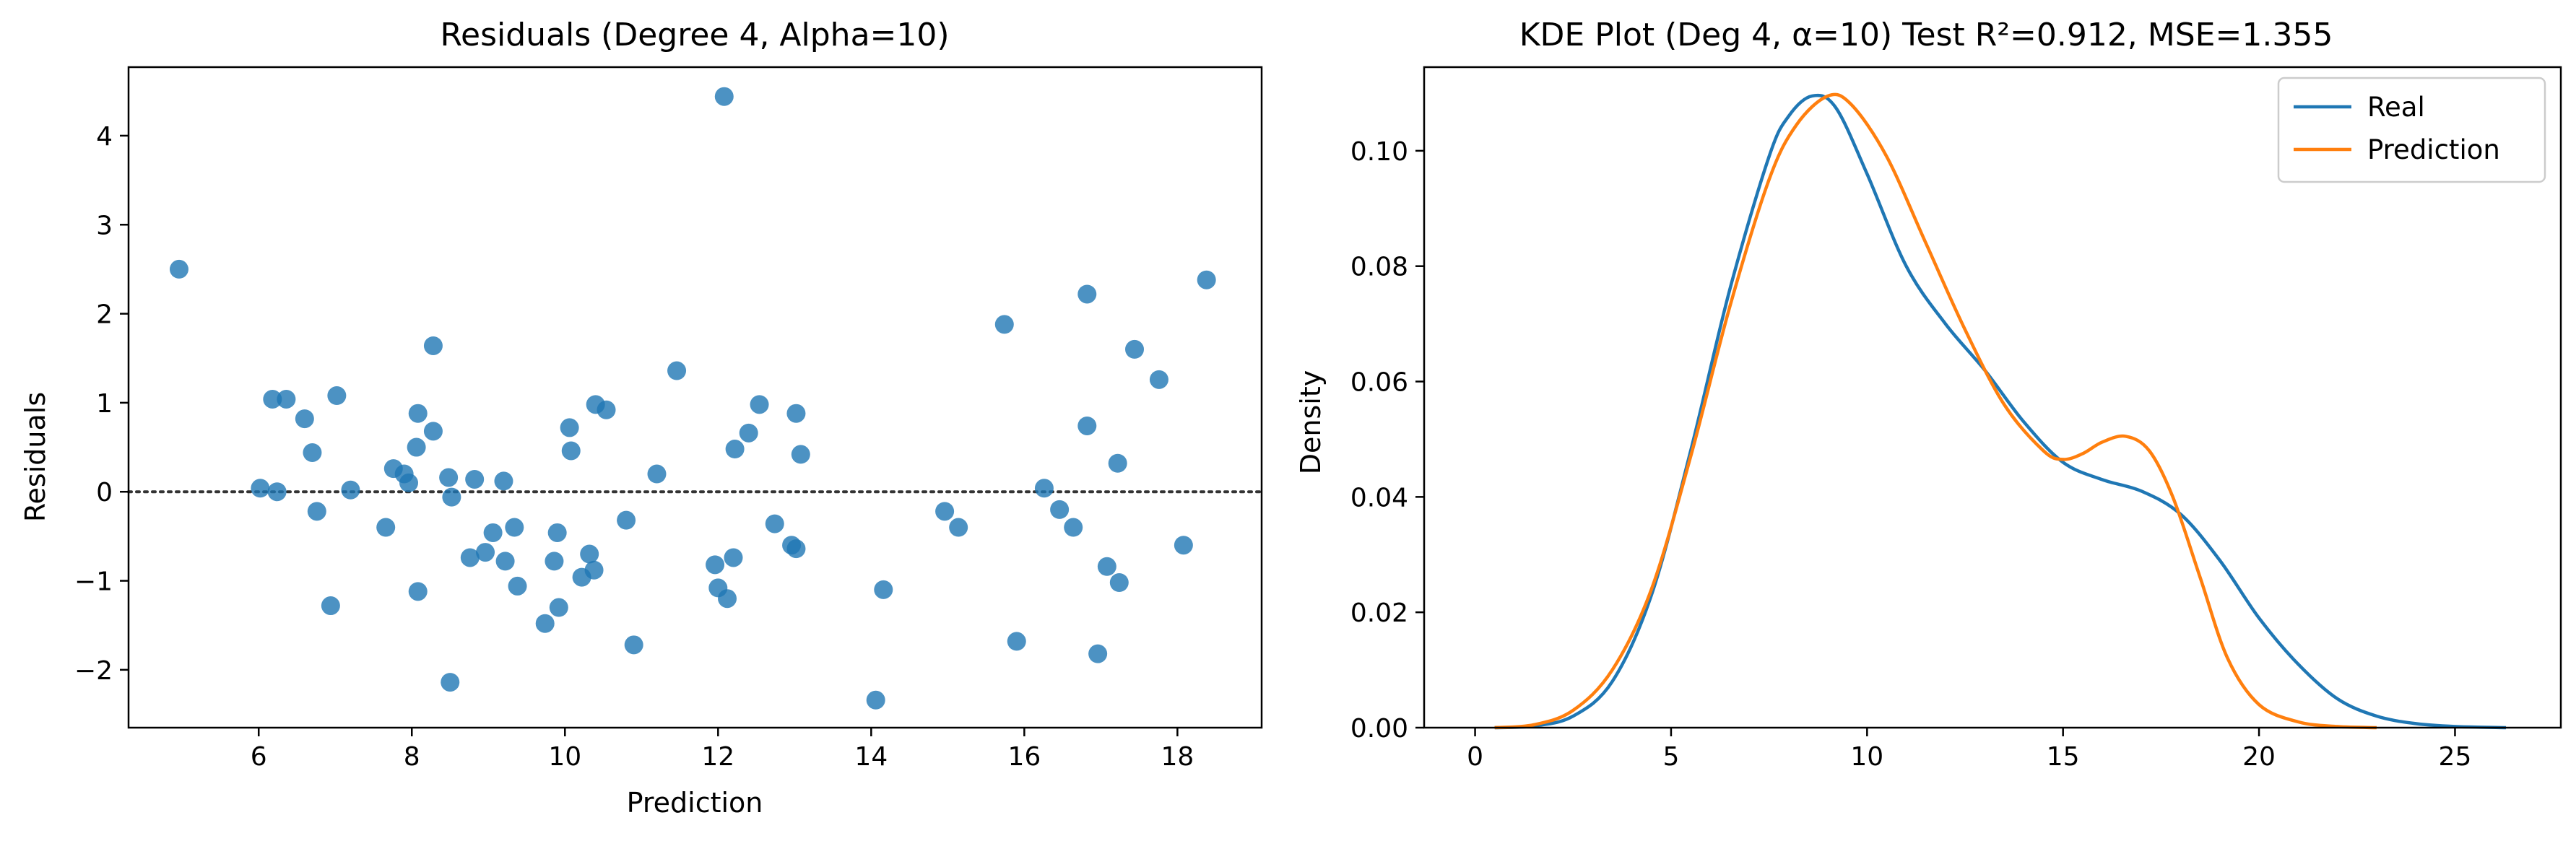 This screenshot has height=841, width=2576. Describe the element at coordinates (1379, 383) in the screenshot. I see `kde-y-tick-label: 0.06` at that location.